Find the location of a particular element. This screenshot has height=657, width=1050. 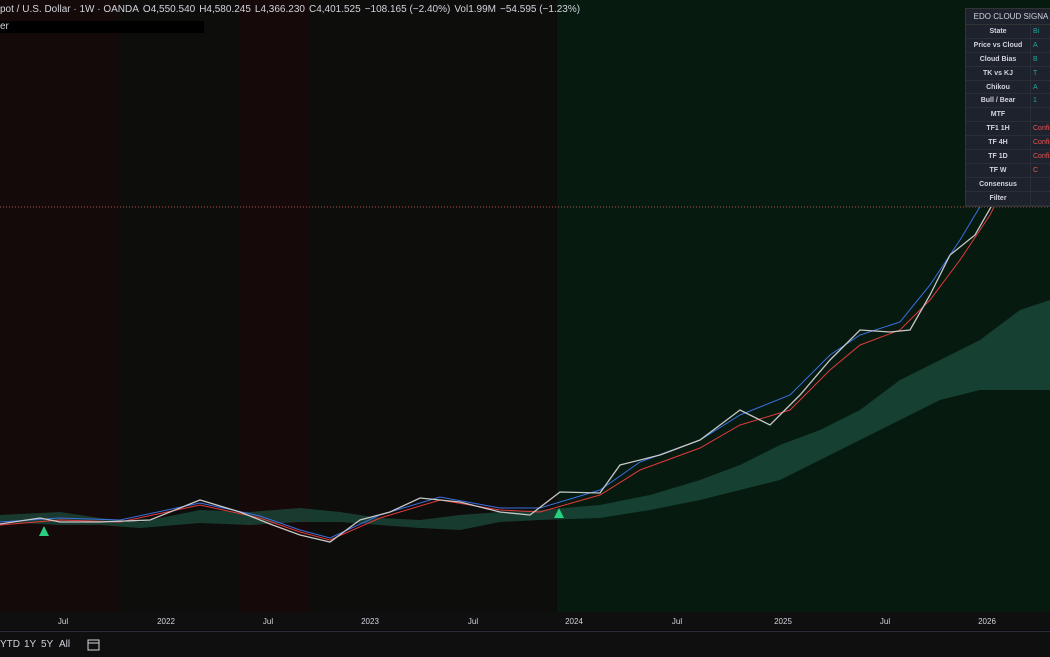

row-label: Price vs Cloud is located at coordinates (998, 45).